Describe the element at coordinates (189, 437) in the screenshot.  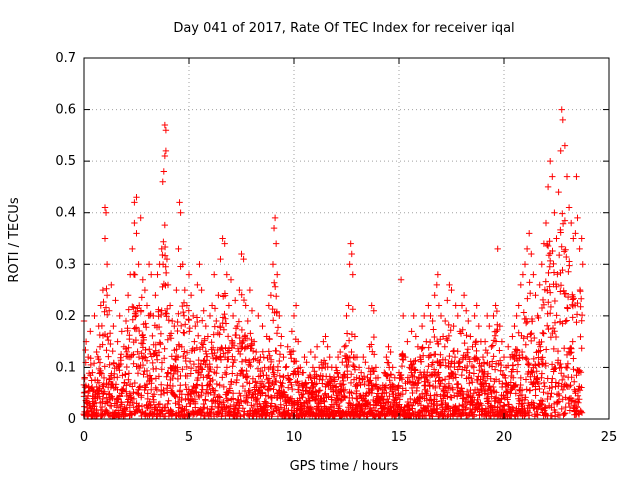
I see `x-tick-label: 5` at that location.